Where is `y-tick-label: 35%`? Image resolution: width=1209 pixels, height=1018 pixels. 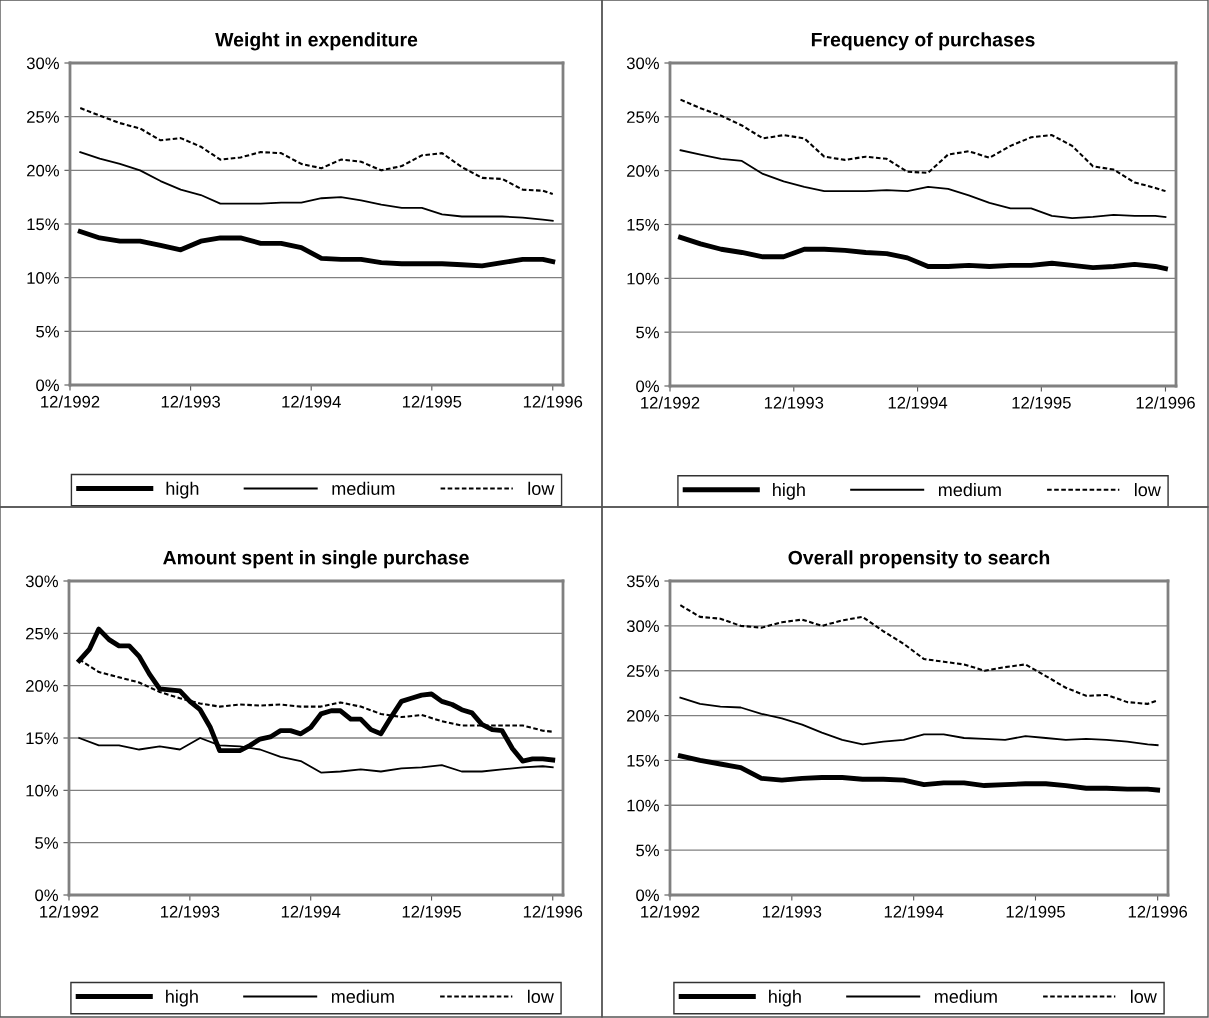
y-tick-label: 35% is located at coordinates (642, 581).